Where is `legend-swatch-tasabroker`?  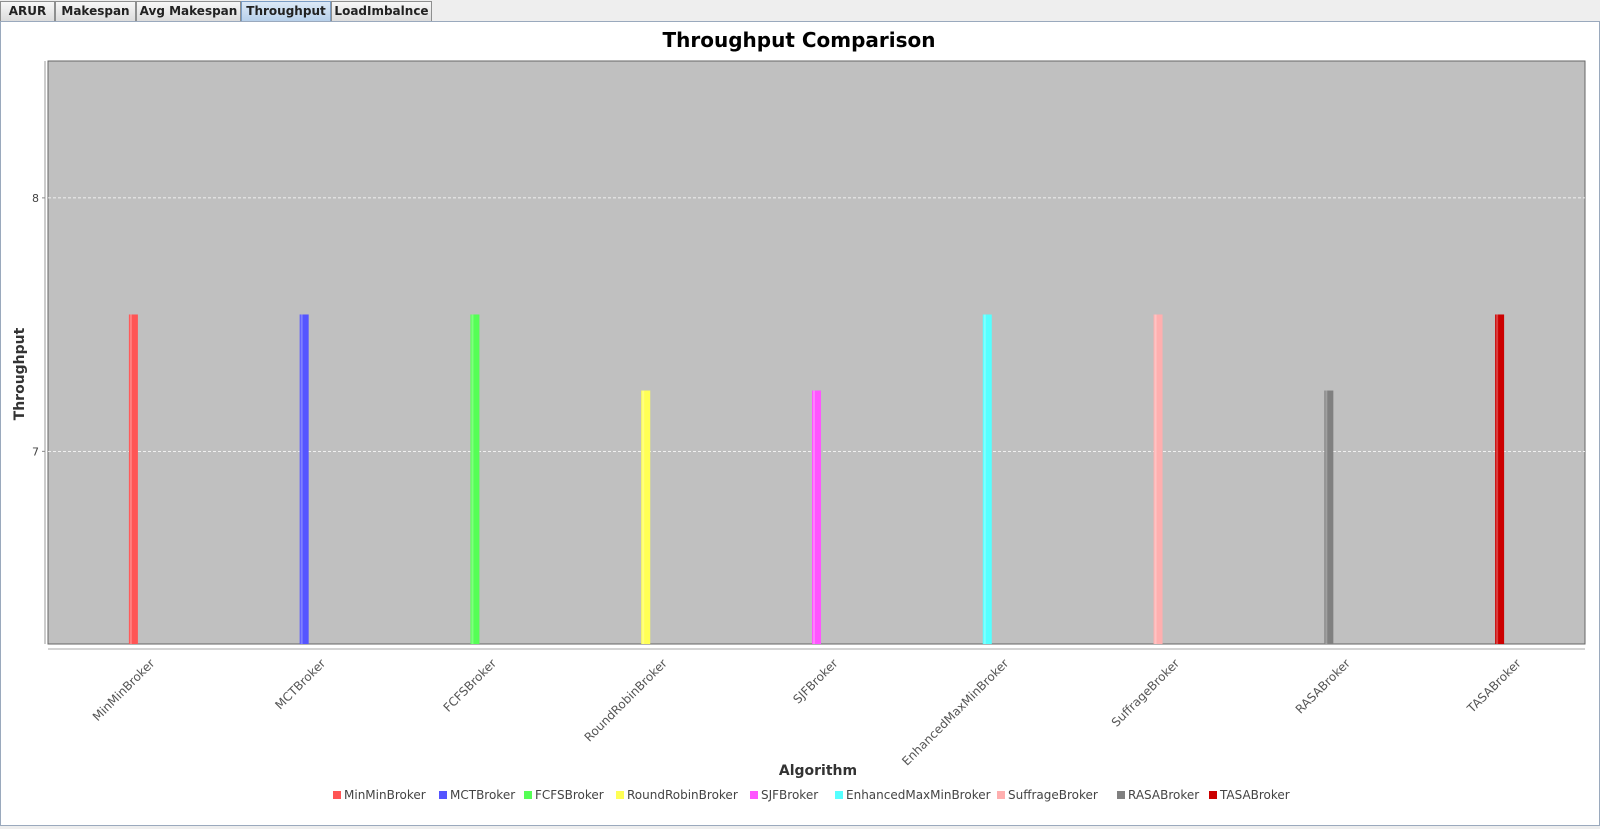 legend-swatch-tasabroker is located at coordinates (1213, 795).